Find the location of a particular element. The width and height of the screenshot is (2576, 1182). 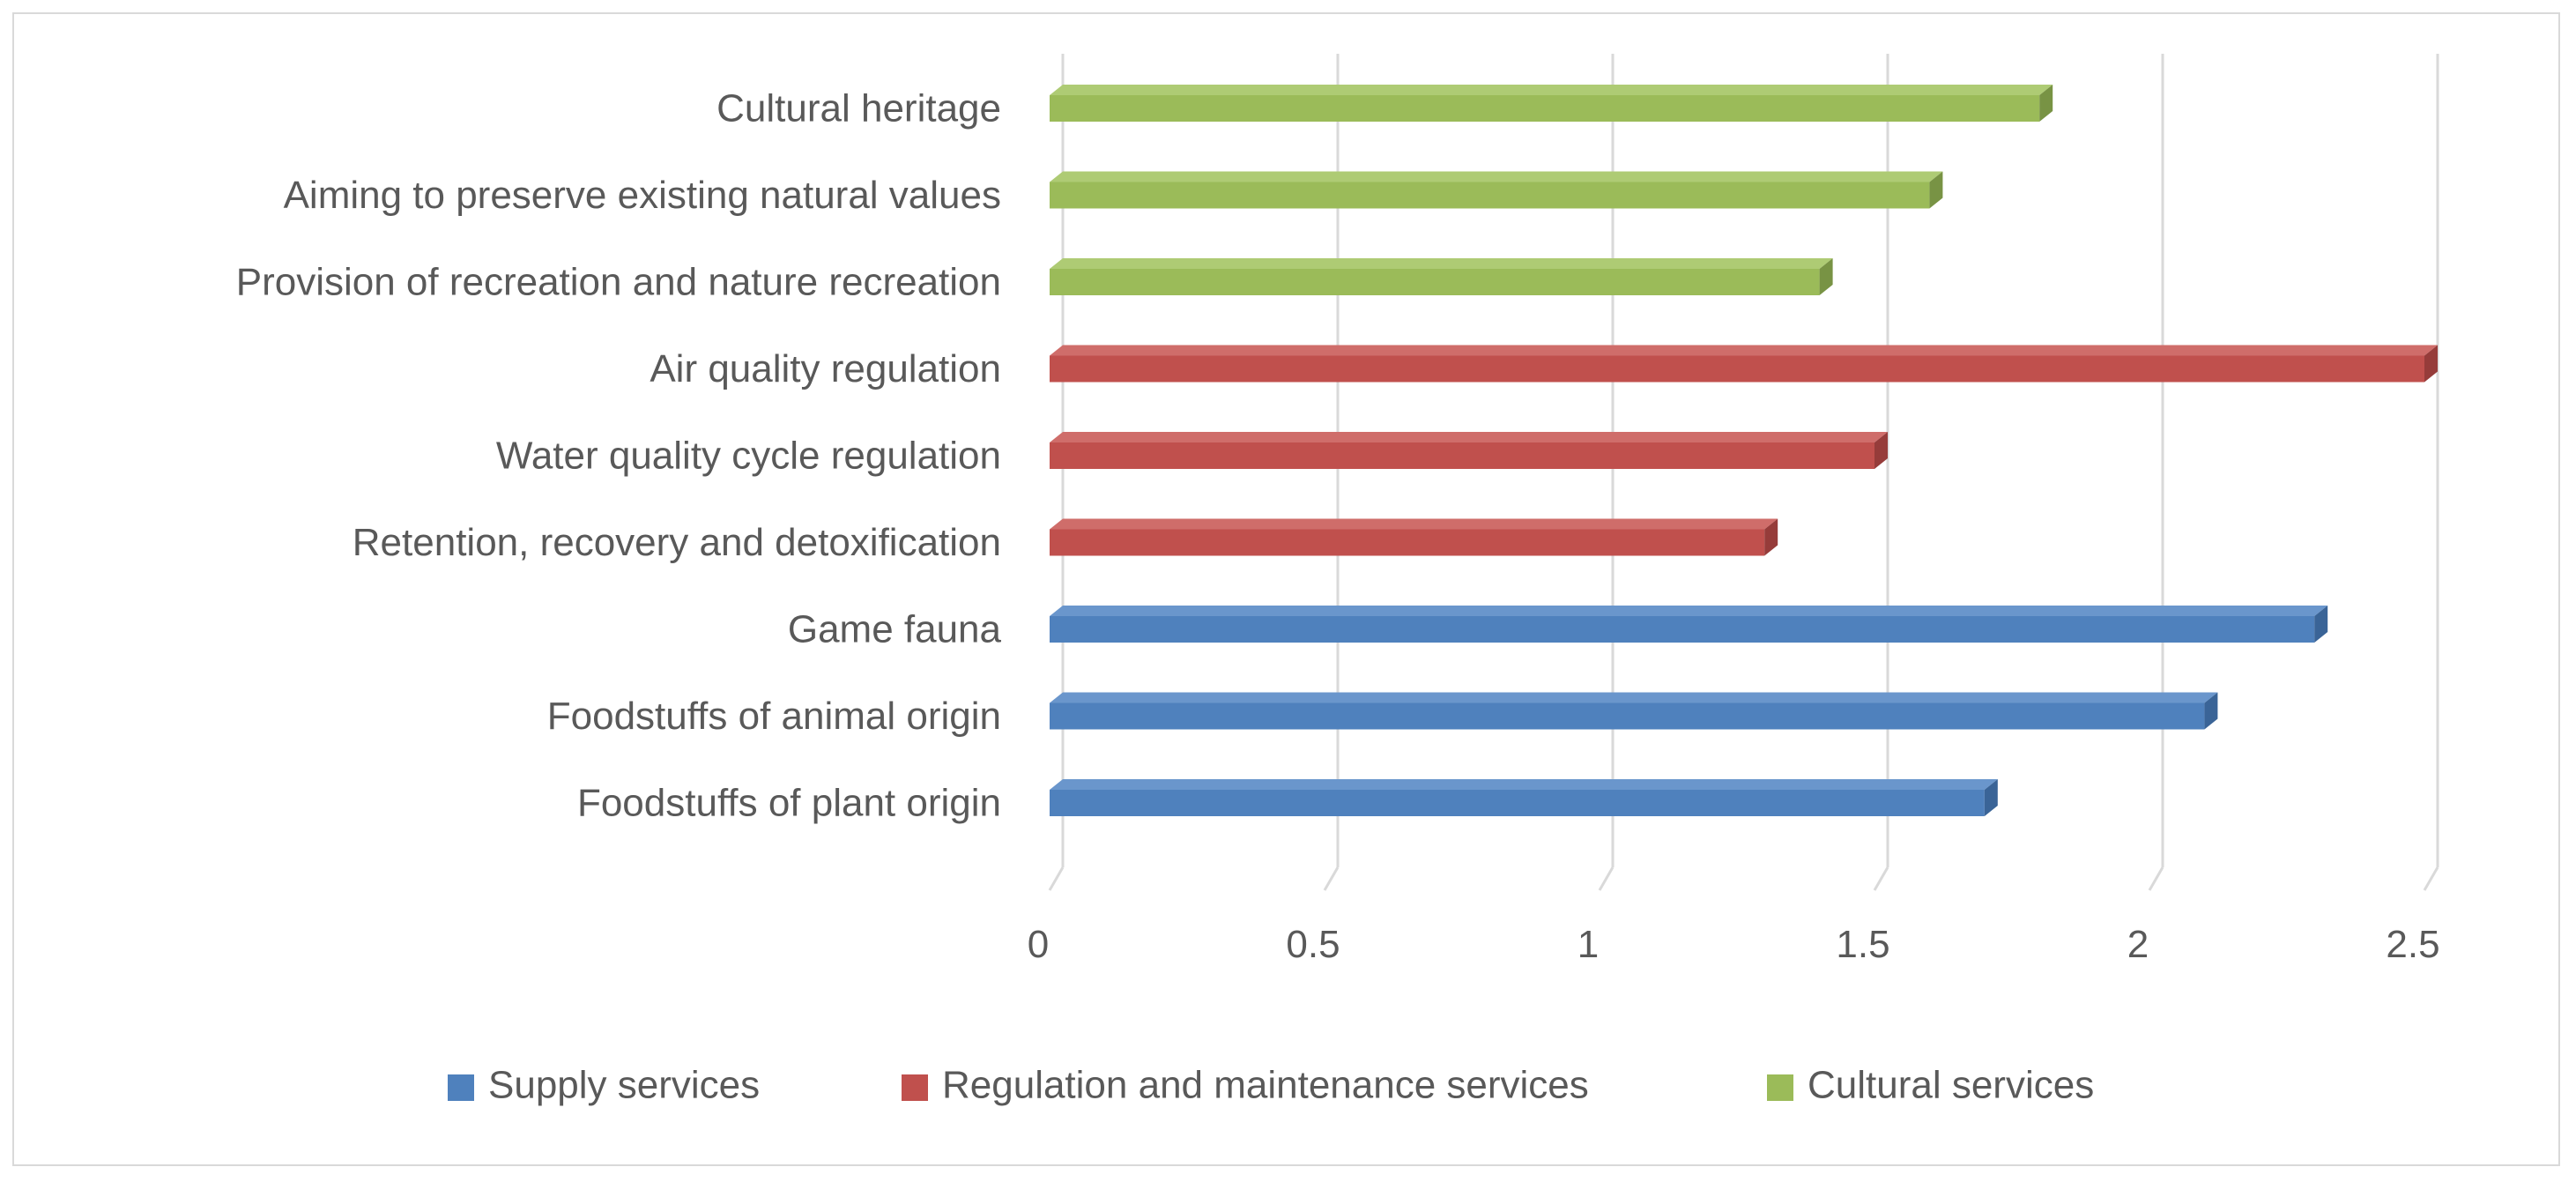

category-label: Water quality cycle regulation is located at coordinates (748, 456).